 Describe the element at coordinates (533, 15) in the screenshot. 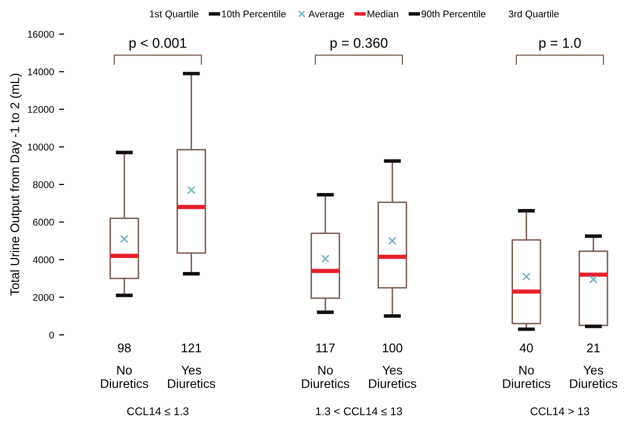

I see `text: 3rd Quartile` at that location.